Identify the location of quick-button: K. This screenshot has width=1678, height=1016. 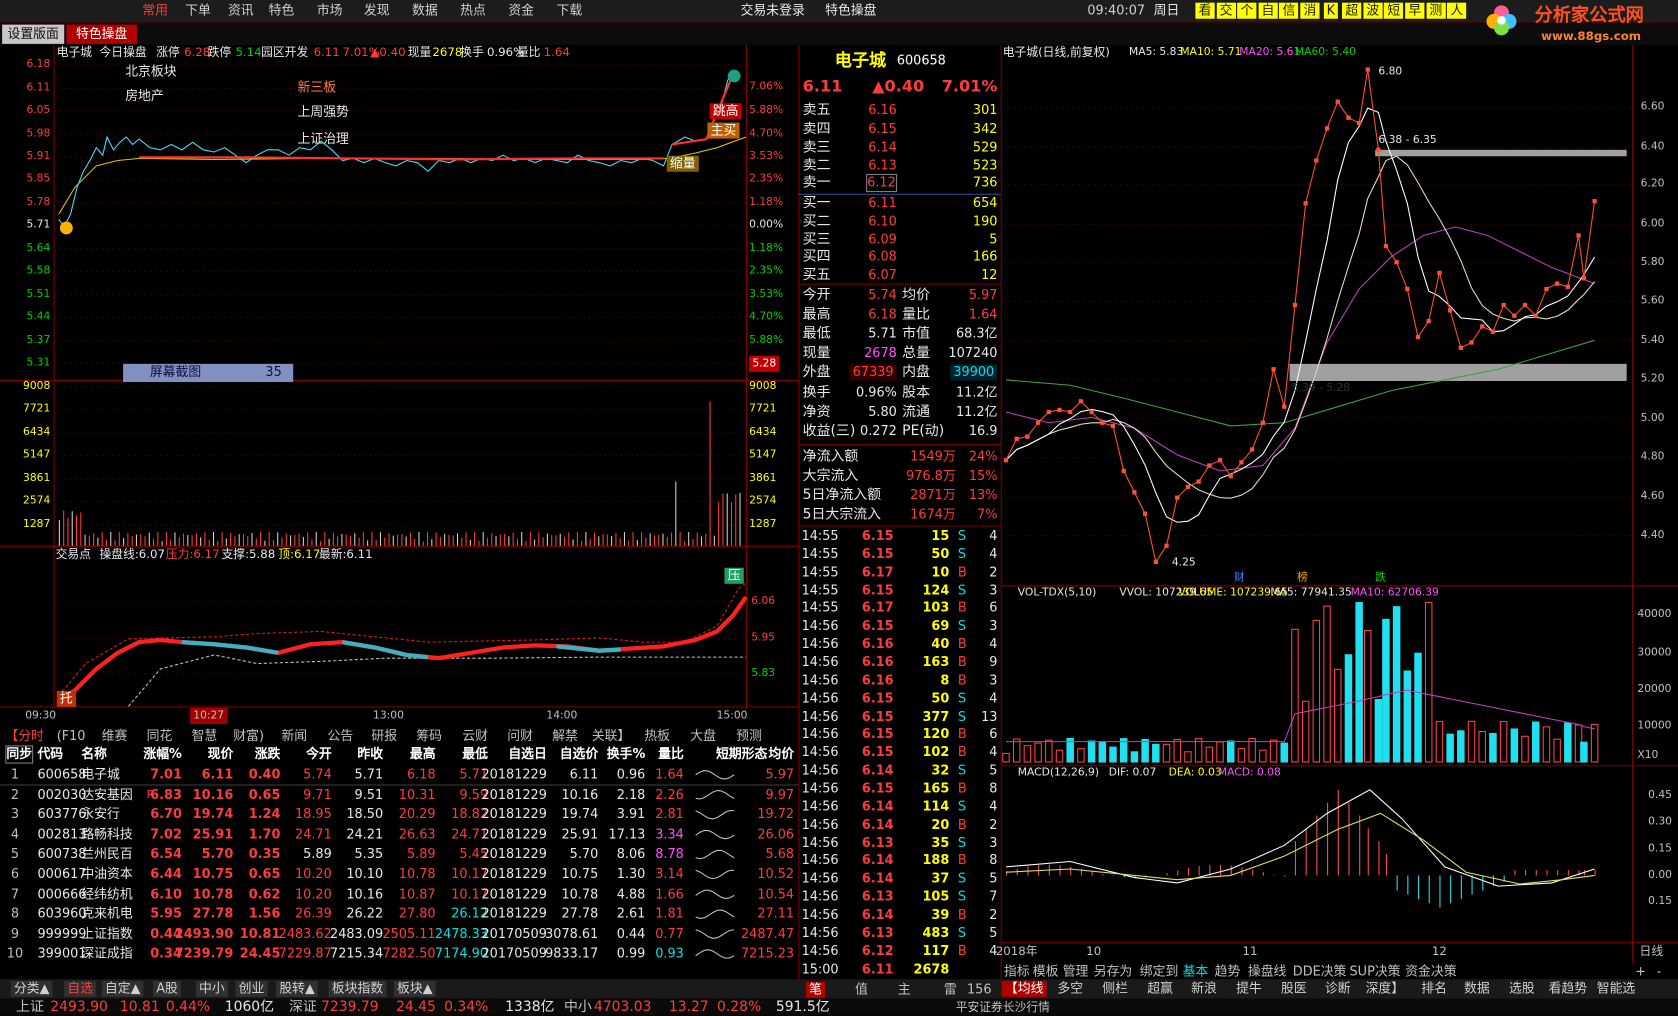
(1331, 10).